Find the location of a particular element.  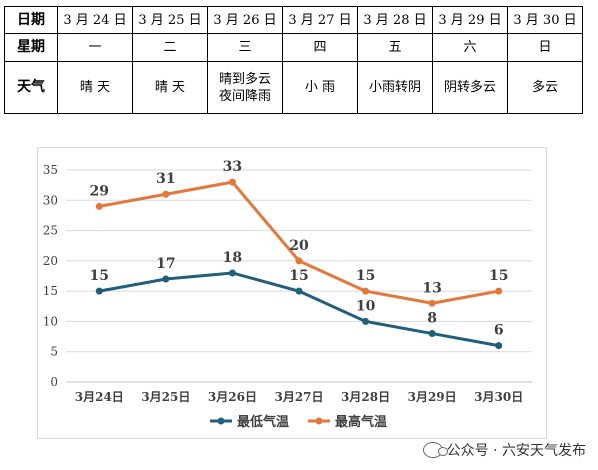

weather-header: 天气 is located at coordinates (31, 87).